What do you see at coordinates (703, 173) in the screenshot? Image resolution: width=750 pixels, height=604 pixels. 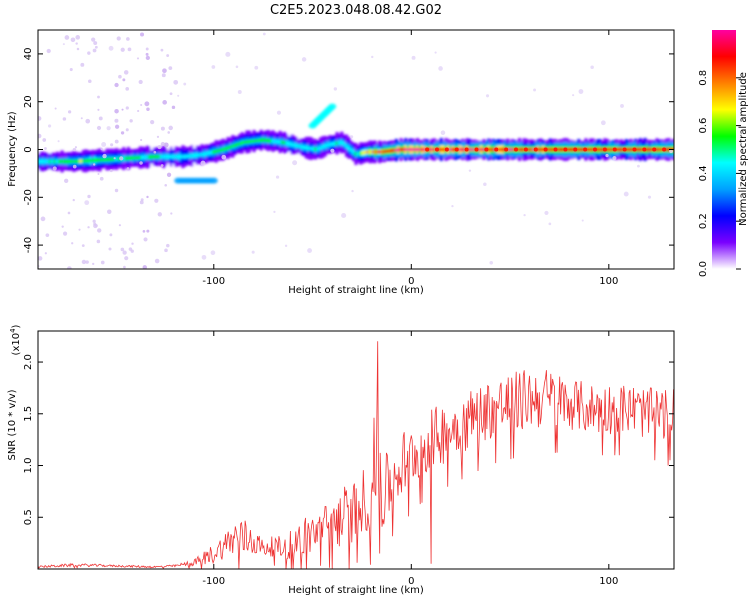 I see `colorbar-tick-label: 0.4` at bounding box center [703, 173].